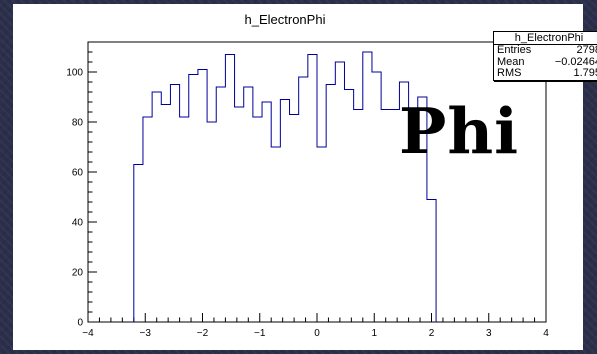  What do you see at coordinates (509, 73) in the screenshot?
I see `stats-label: RMS` at bounding box center [509, 73].